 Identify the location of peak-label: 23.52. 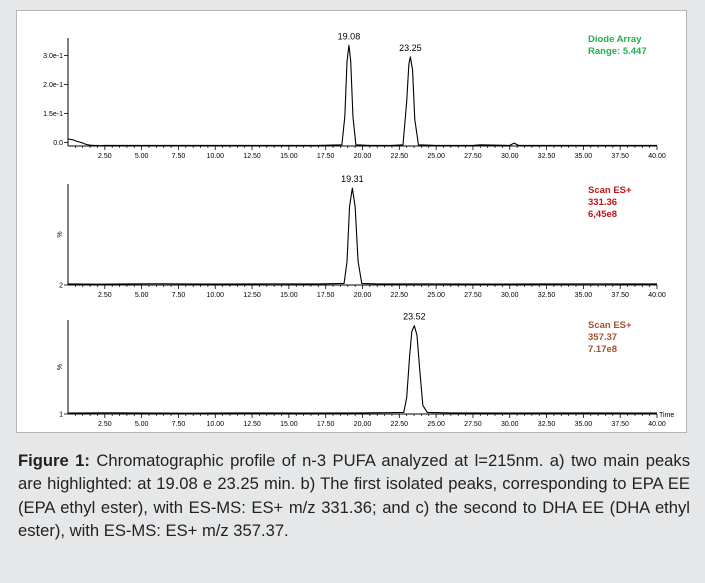
(414, 317).